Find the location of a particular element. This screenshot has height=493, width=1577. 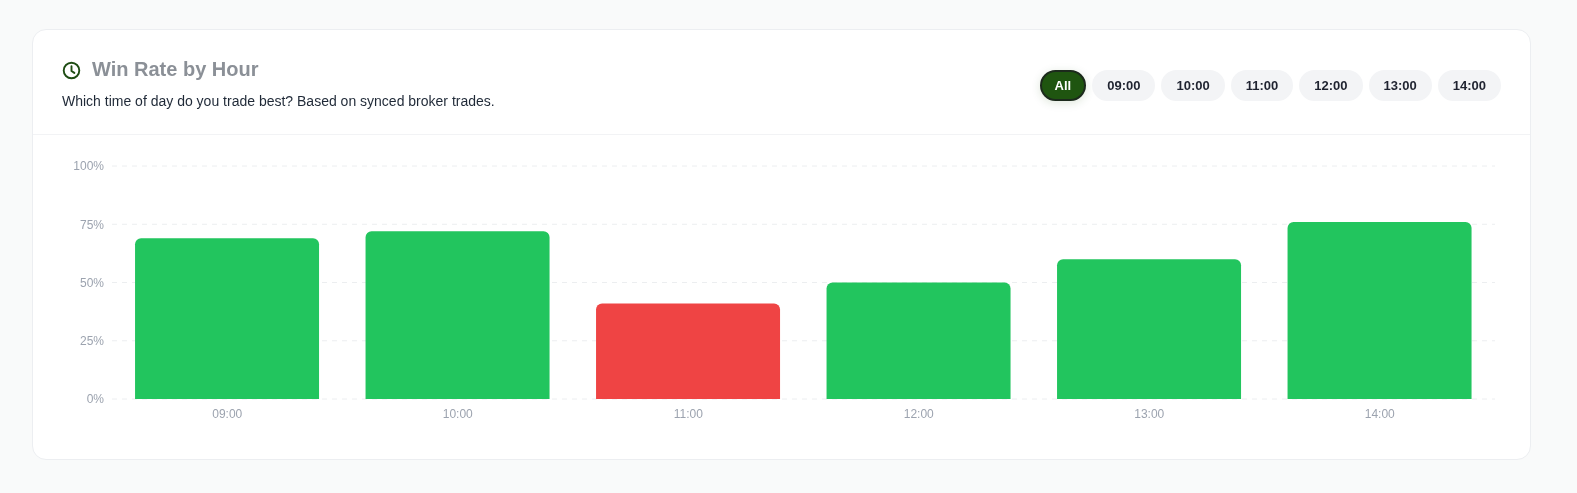

x-tick-label: 14:00 is located at coordinates (1380, 413).